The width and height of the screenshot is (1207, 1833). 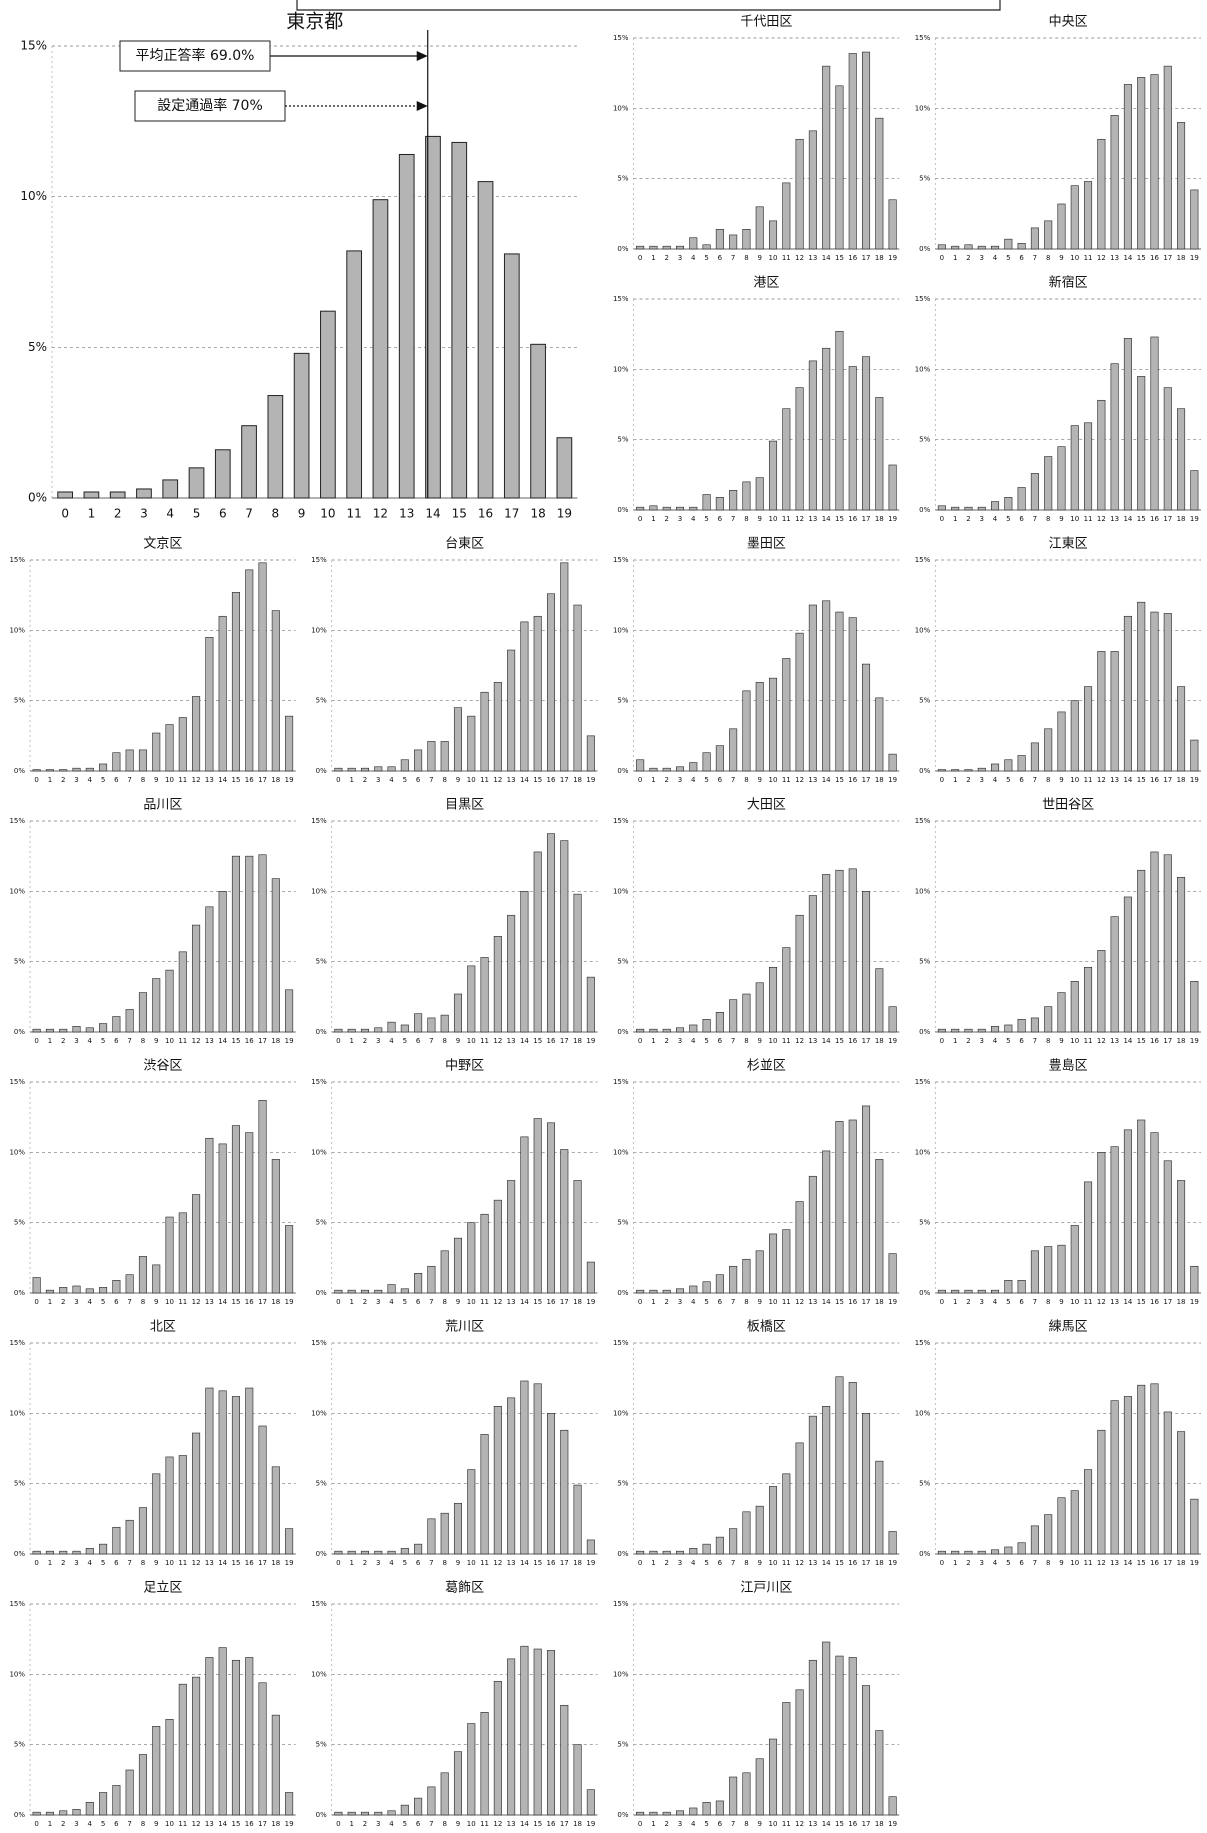 What do you see at coordinates (1068, 1066) in the screenshot?
I see `chart-title: 豊島区` at bounding box center [1068, 1066].